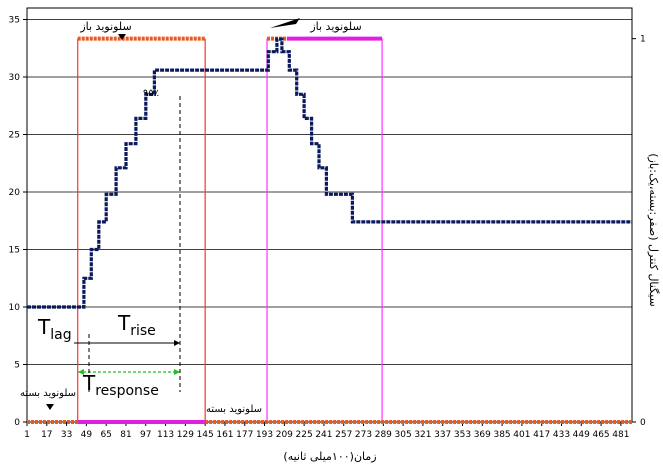 Image resolution: width=663 pixels, height=469 pixels. Describe the element at coordinates (15, 222) in the screenshot. I see `y-axis-tick-labels: 0 5 10 15 20 25 30 35` at that location.